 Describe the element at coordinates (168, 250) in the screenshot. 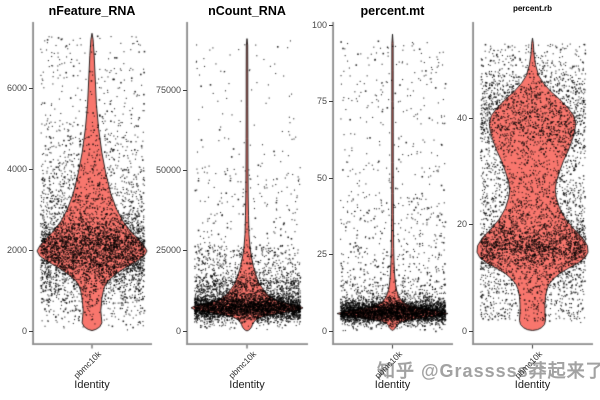

I see `y-tick-label: 25000` at that location.